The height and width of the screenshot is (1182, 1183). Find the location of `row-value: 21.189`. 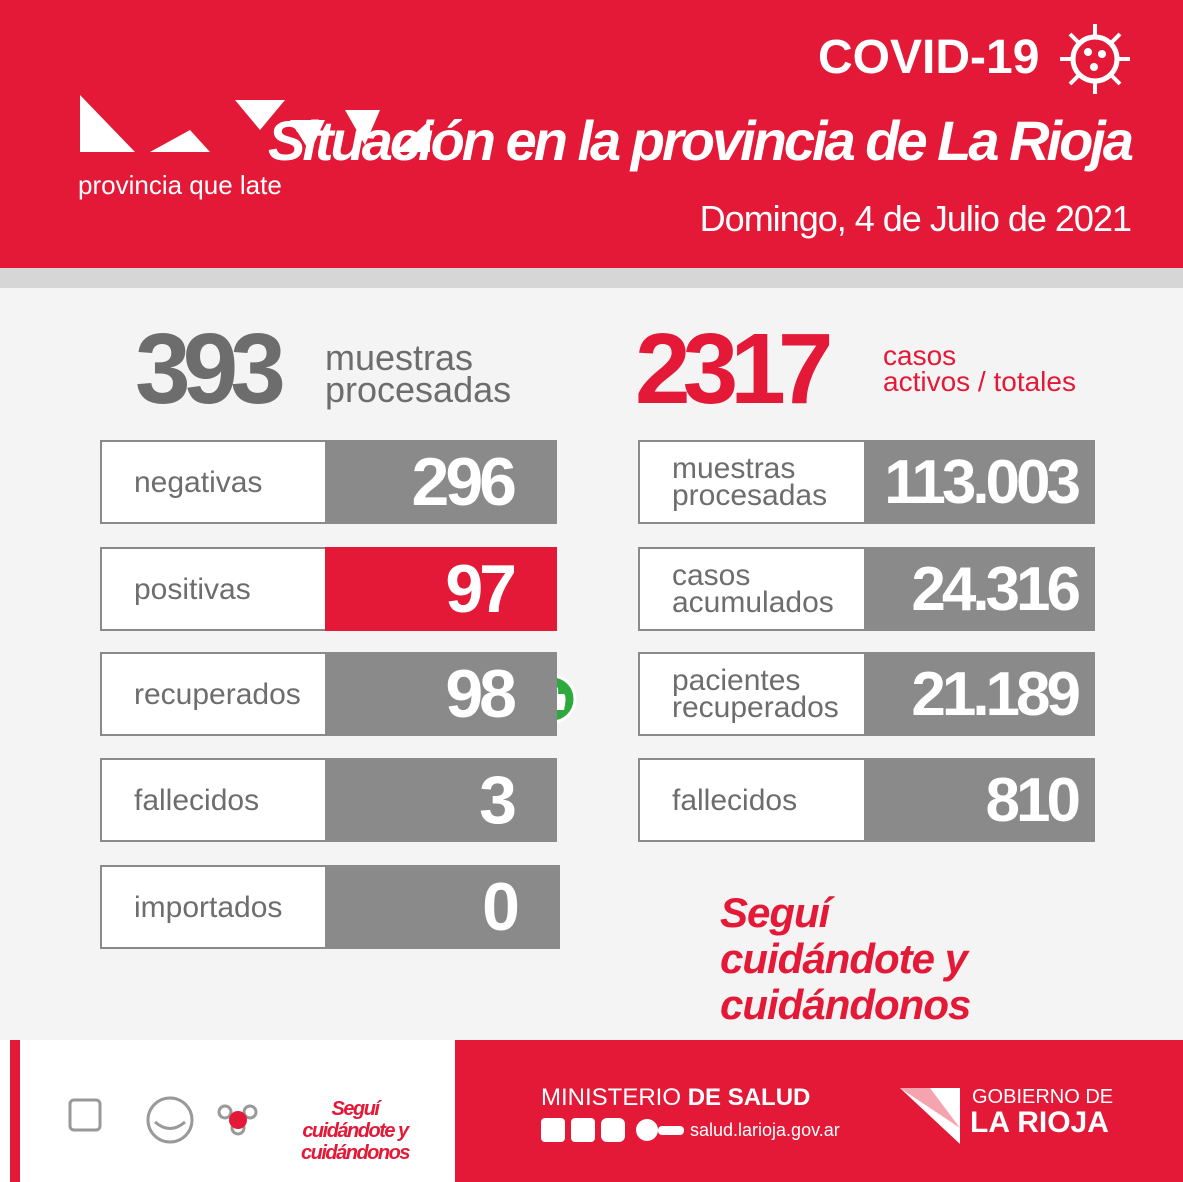

row-value: 21.189 is located at coordinates (979, 694).